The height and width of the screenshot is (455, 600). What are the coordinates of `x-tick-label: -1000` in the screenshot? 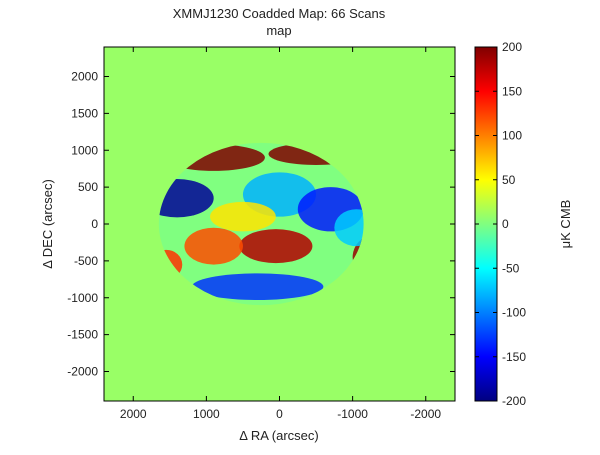 It's located at (352, 414).